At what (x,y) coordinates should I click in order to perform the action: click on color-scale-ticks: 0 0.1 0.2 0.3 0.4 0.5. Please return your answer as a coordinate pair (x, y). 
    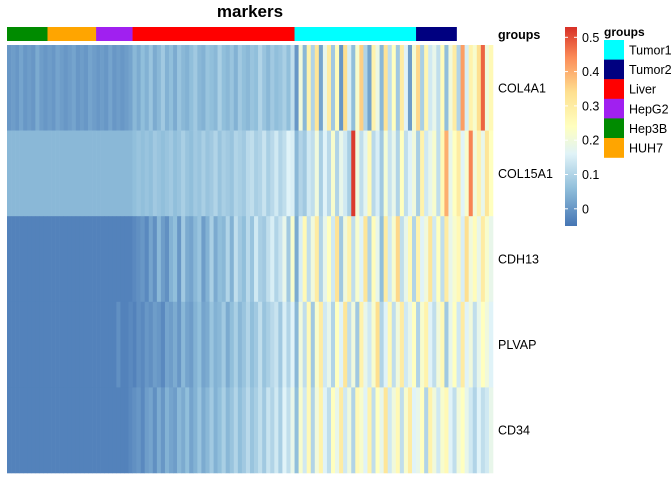
    Looking at the image, I should click on (582, 123).